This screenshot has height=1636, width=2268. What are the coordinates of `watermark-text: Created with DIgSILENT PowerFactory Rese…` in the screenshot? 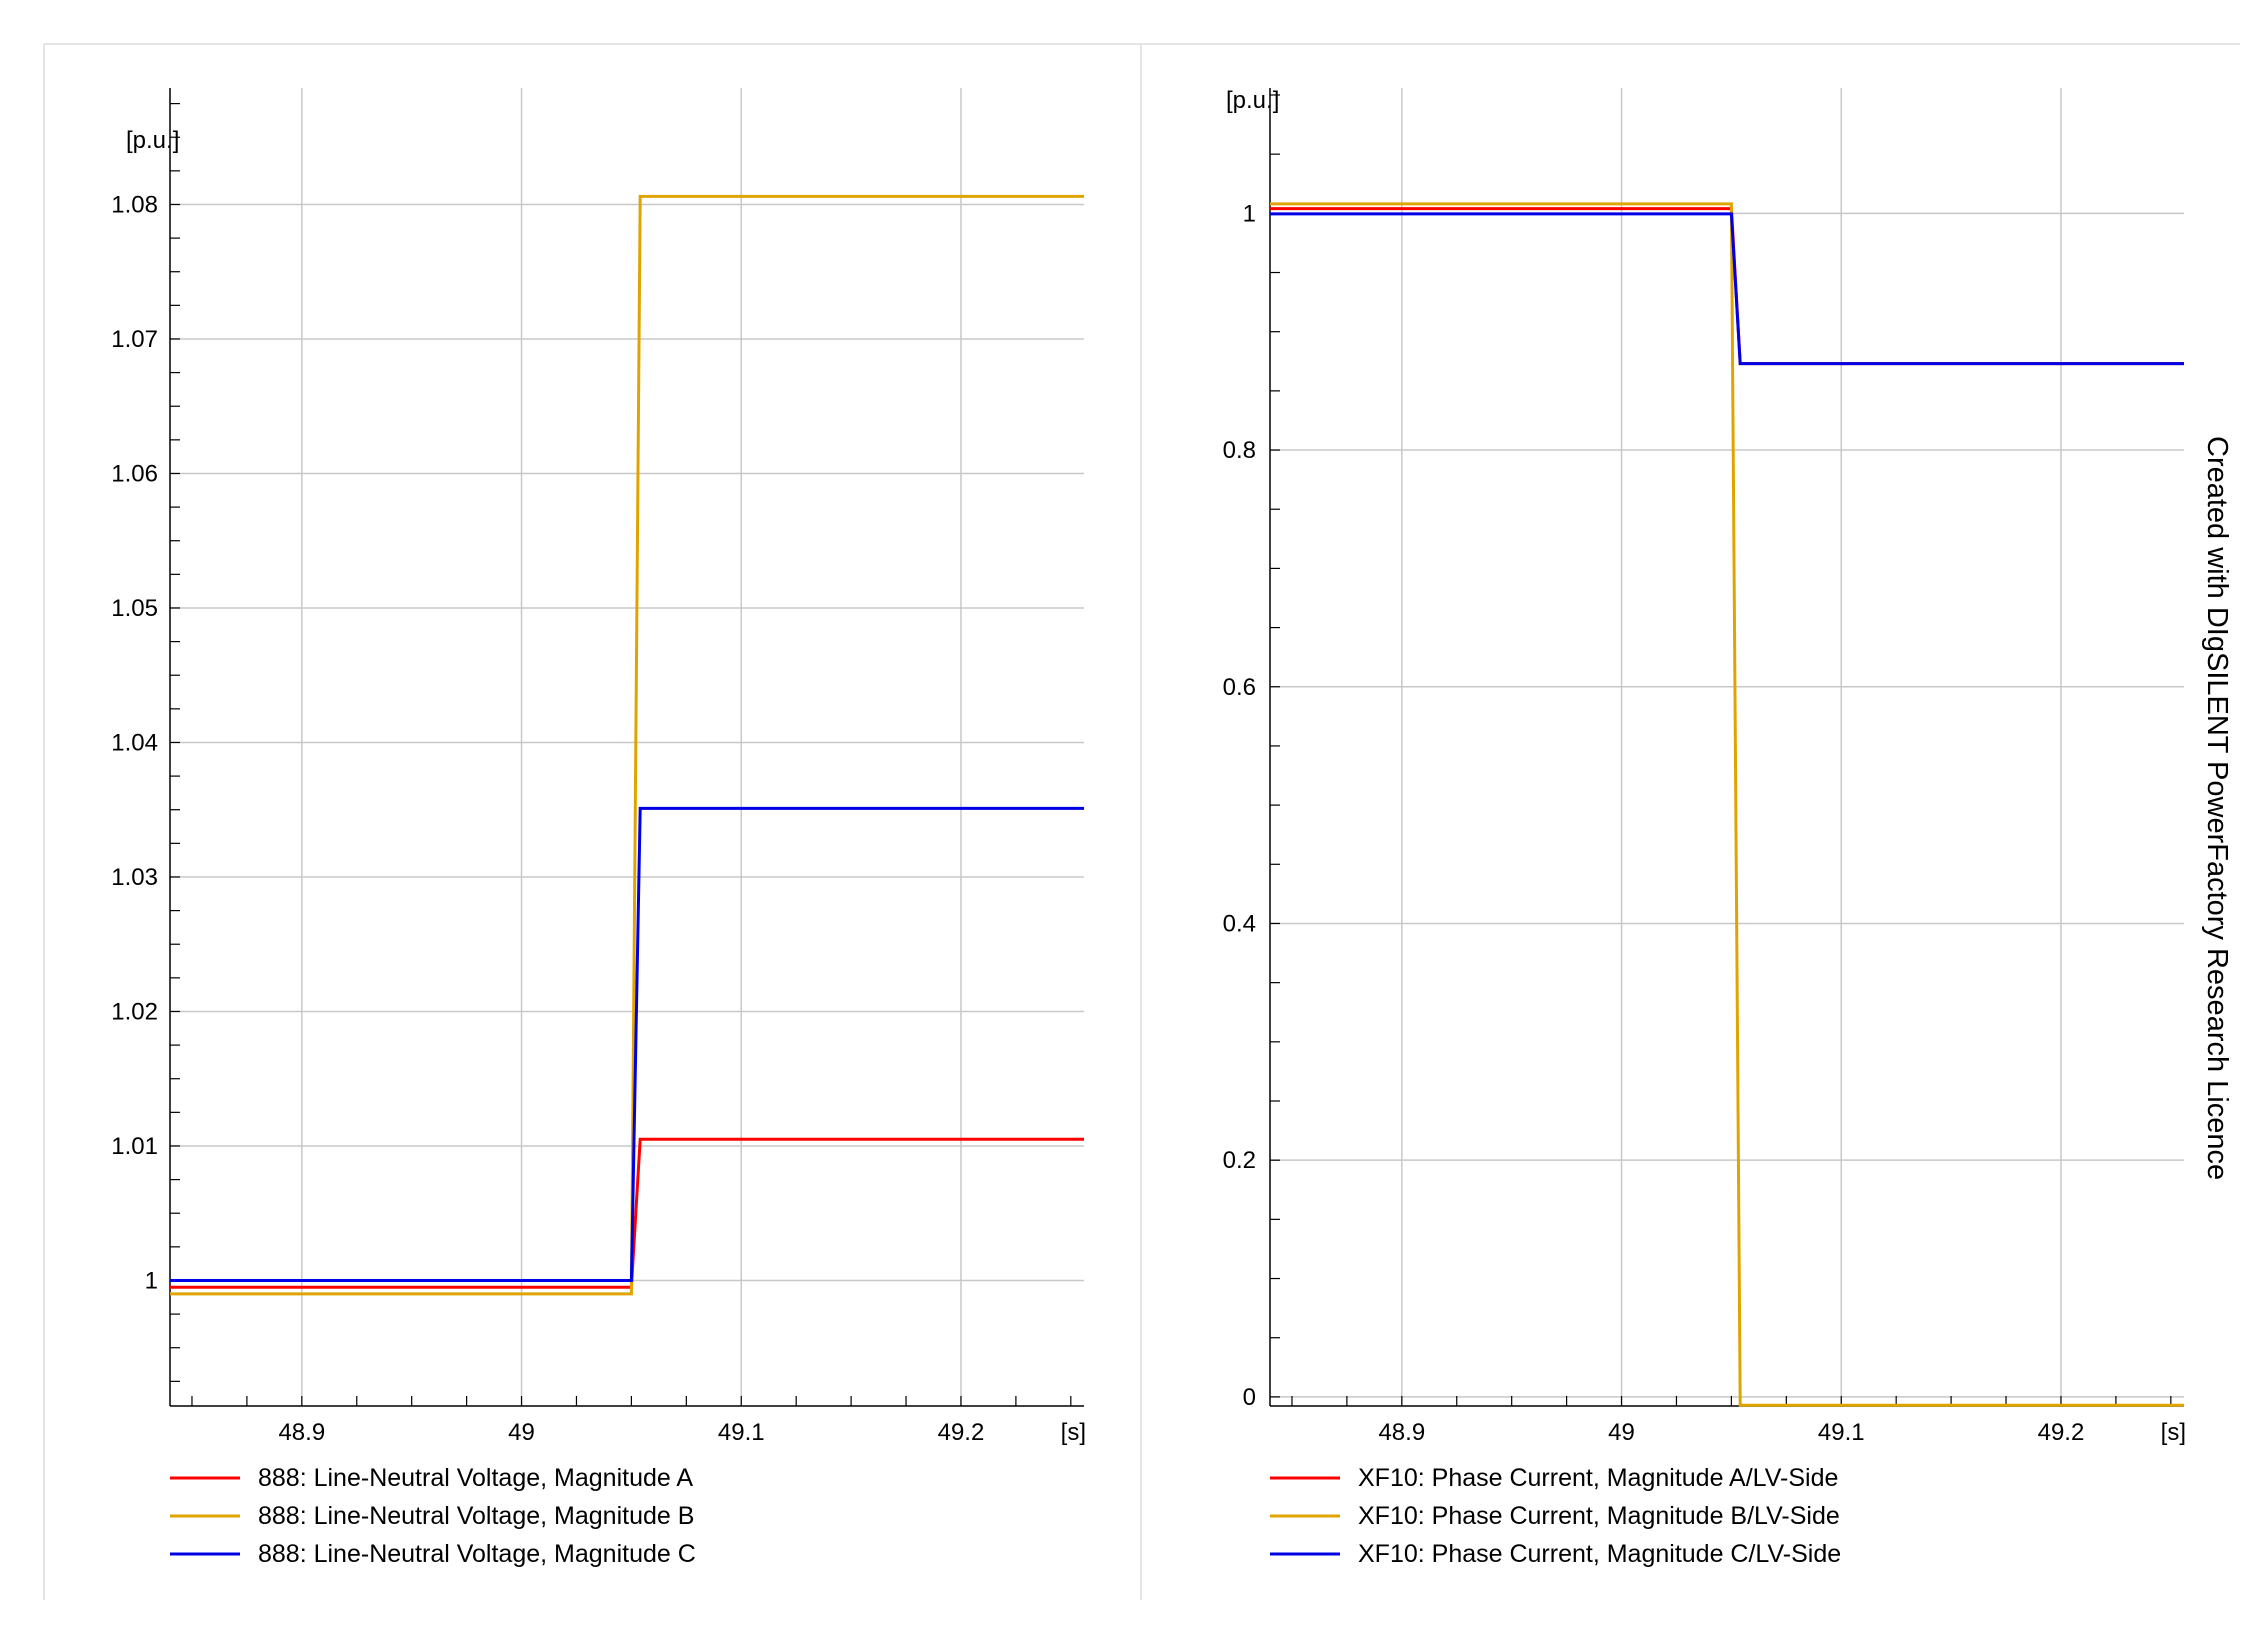 It's located at (2217, 808).